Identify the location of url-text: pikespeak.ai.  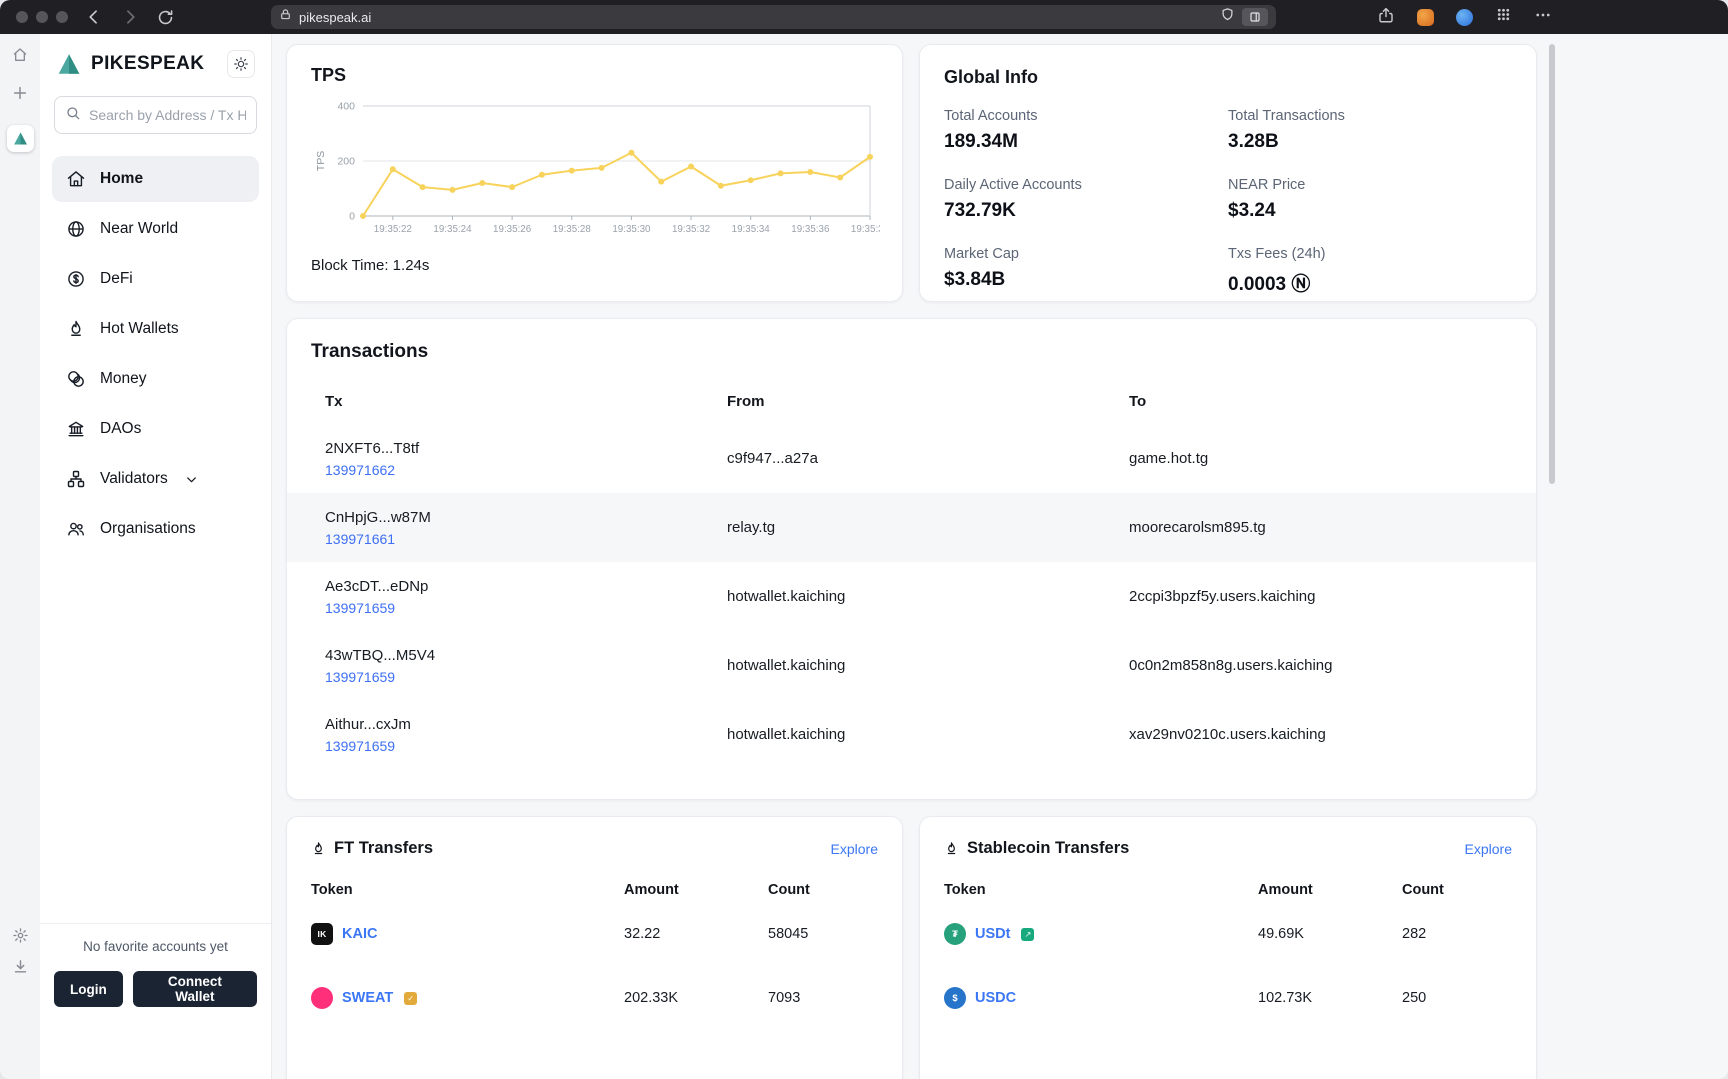
(335, 17).